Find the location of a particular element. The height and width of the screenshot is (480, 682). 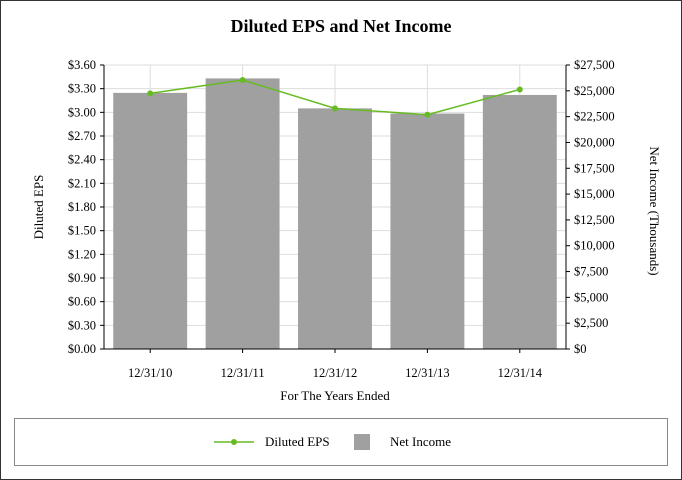

line-series is located at coordinates (335, 97).